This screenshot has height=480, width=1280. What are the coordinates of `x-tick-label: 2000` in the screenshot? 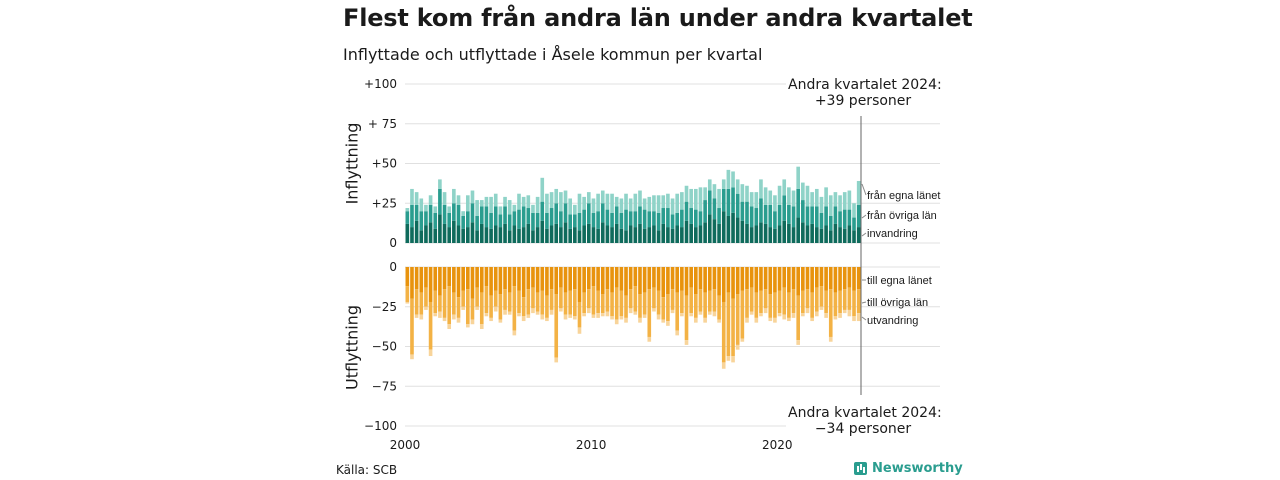 It's located at (405, 445).